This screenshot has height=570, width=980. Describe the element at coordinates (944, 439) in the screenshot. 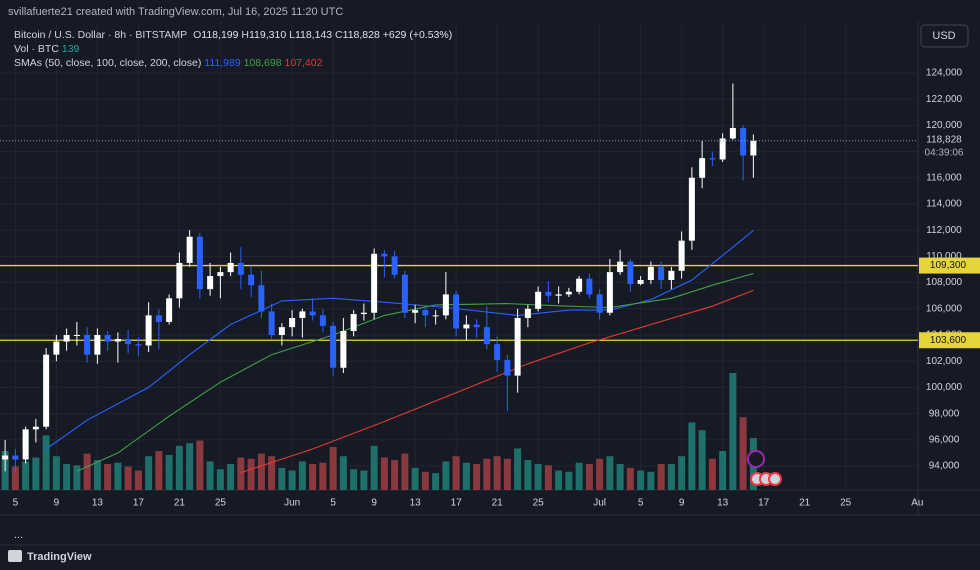

I see `y-tick-label: 96,000` at that location.